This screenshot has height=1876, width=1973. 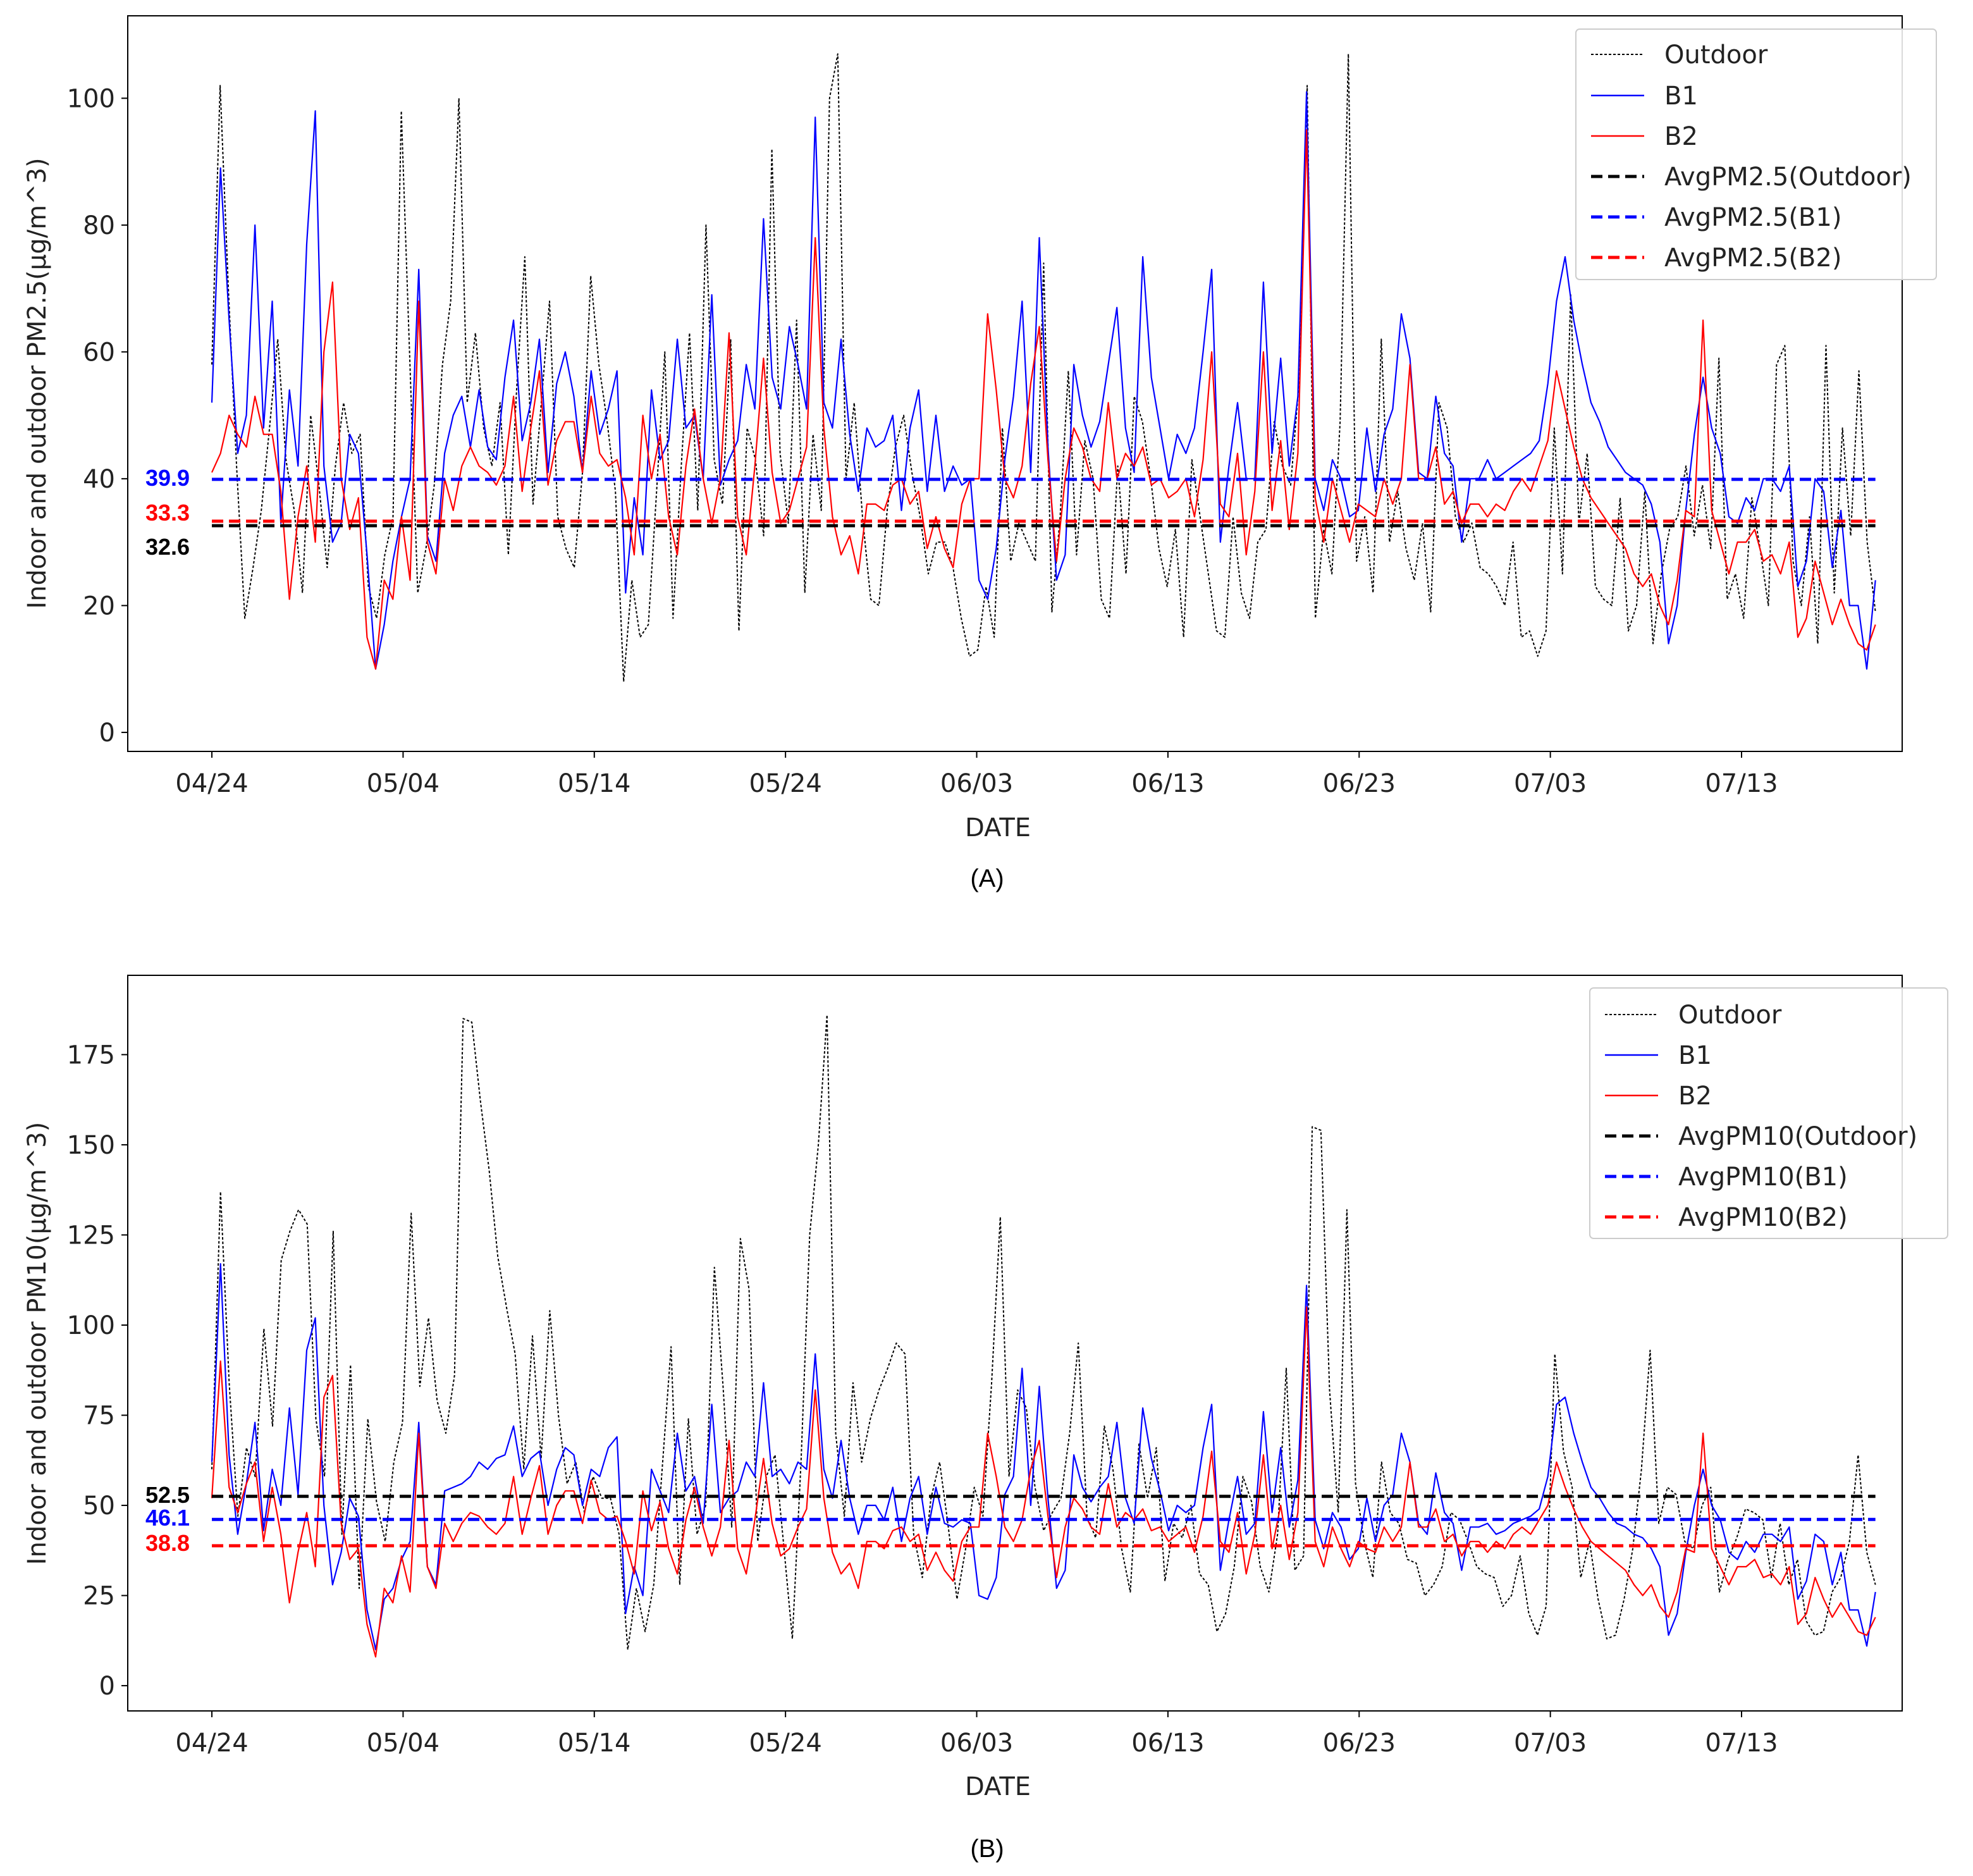 I want to click on pm10-y-tick-label: 50, so click(x=99, y=1506).